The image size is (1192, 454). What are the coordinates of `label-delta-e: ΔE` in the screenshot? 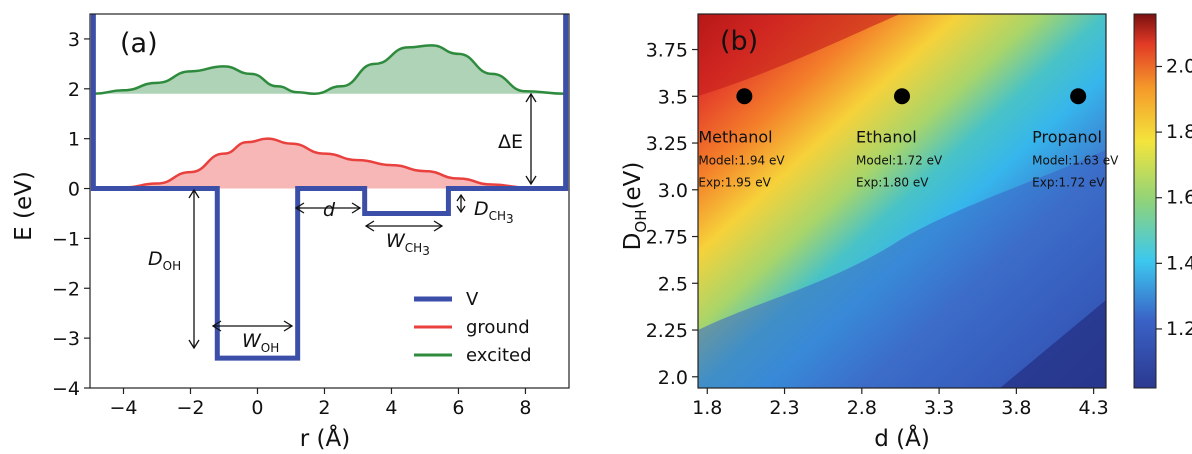 It's located at (510, 142).